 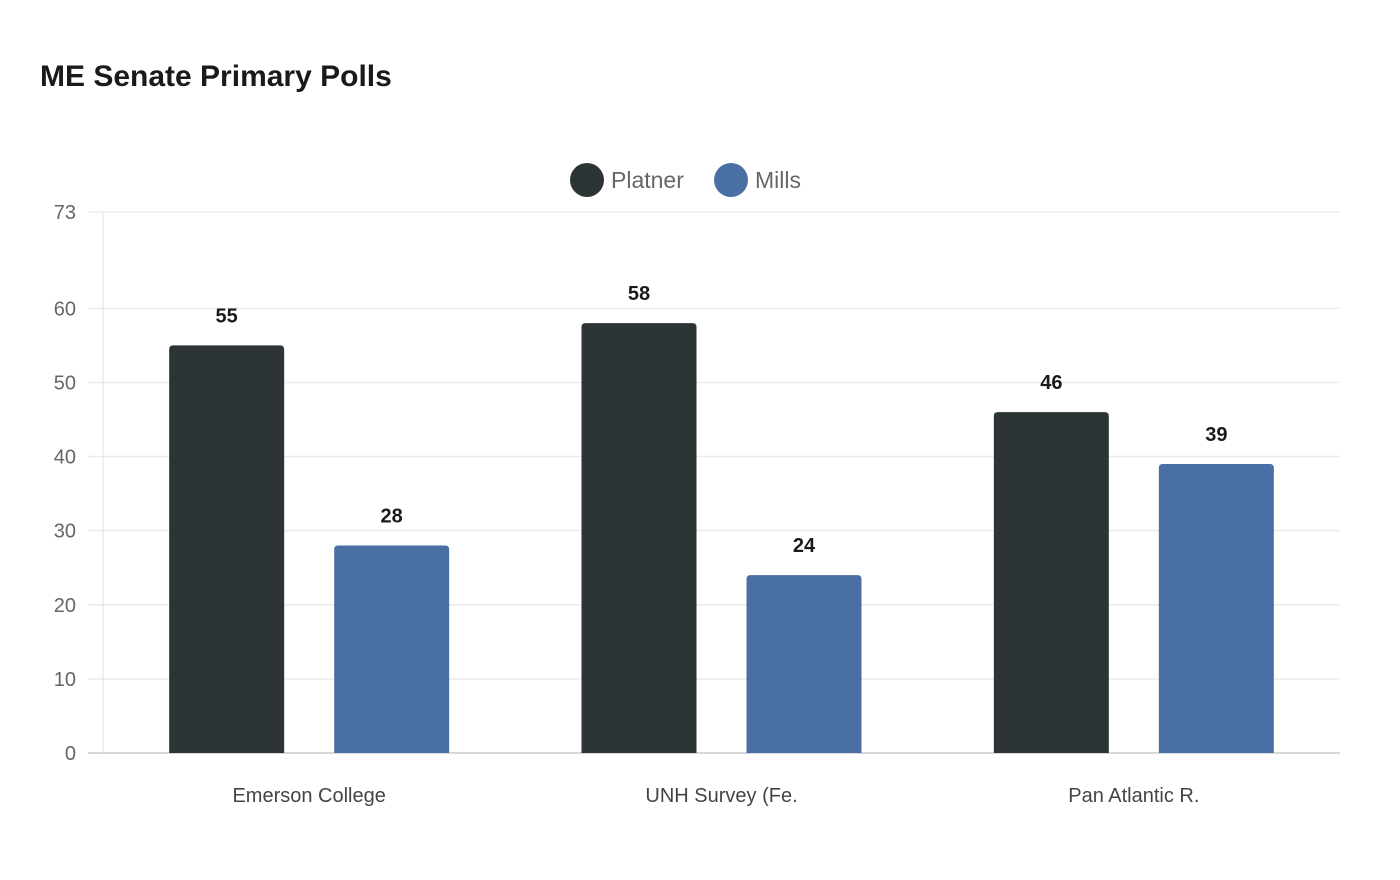 I want to click on data-label: 55, so click(x=227, y=316).